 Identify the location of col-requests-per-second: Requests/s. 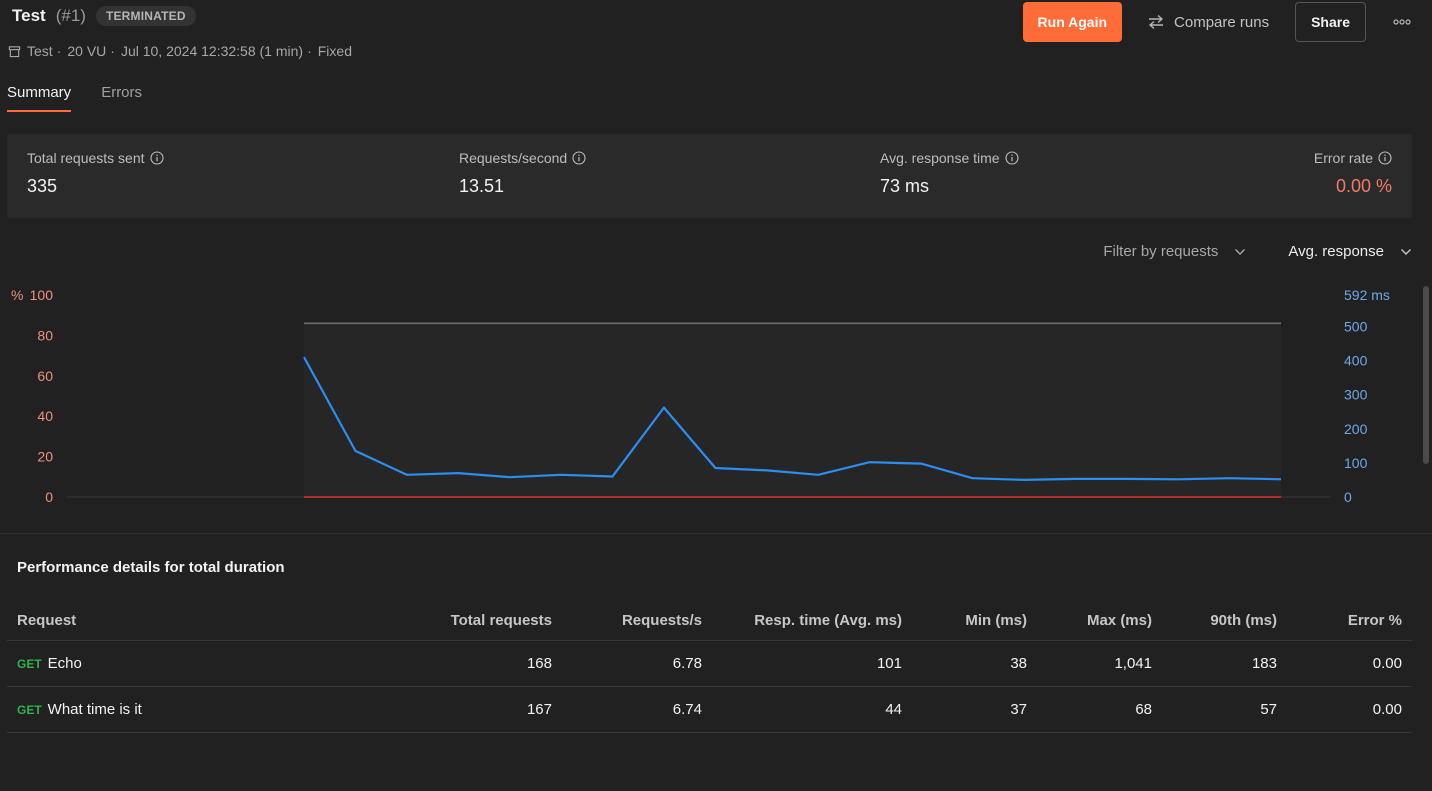
(661, 620).